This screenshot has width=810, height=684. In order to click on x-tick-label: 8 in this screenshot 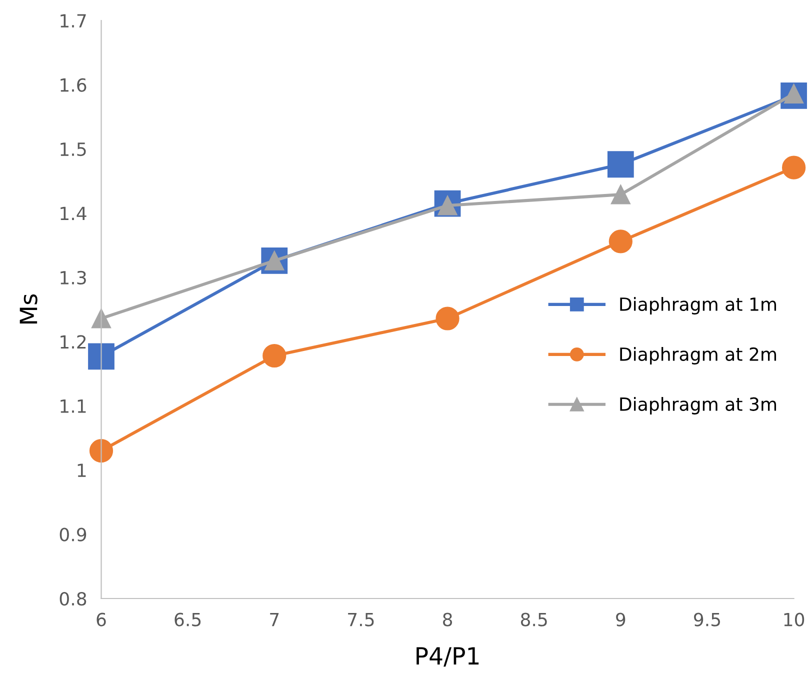, I will do `click(447, 619)`.